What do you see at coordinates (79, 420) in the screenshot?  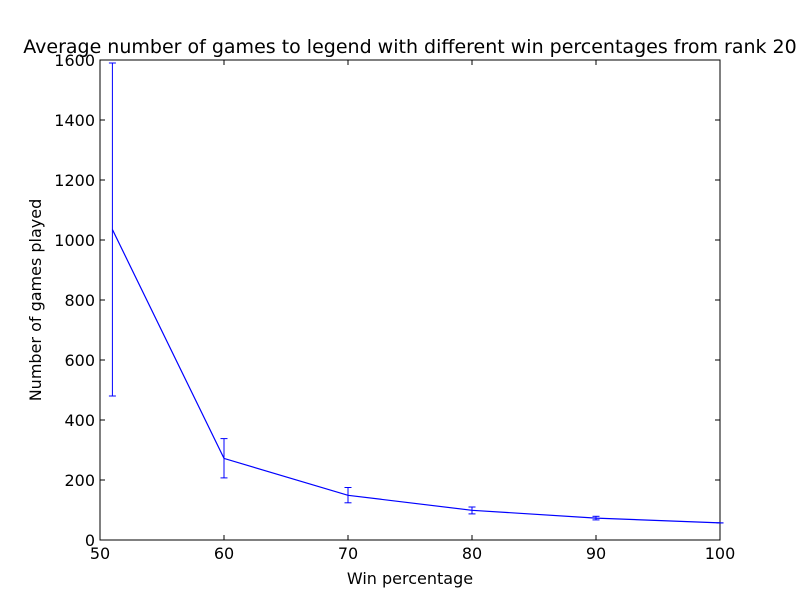 I see `y-tick-label: 400` at bounding box center [79, 420].